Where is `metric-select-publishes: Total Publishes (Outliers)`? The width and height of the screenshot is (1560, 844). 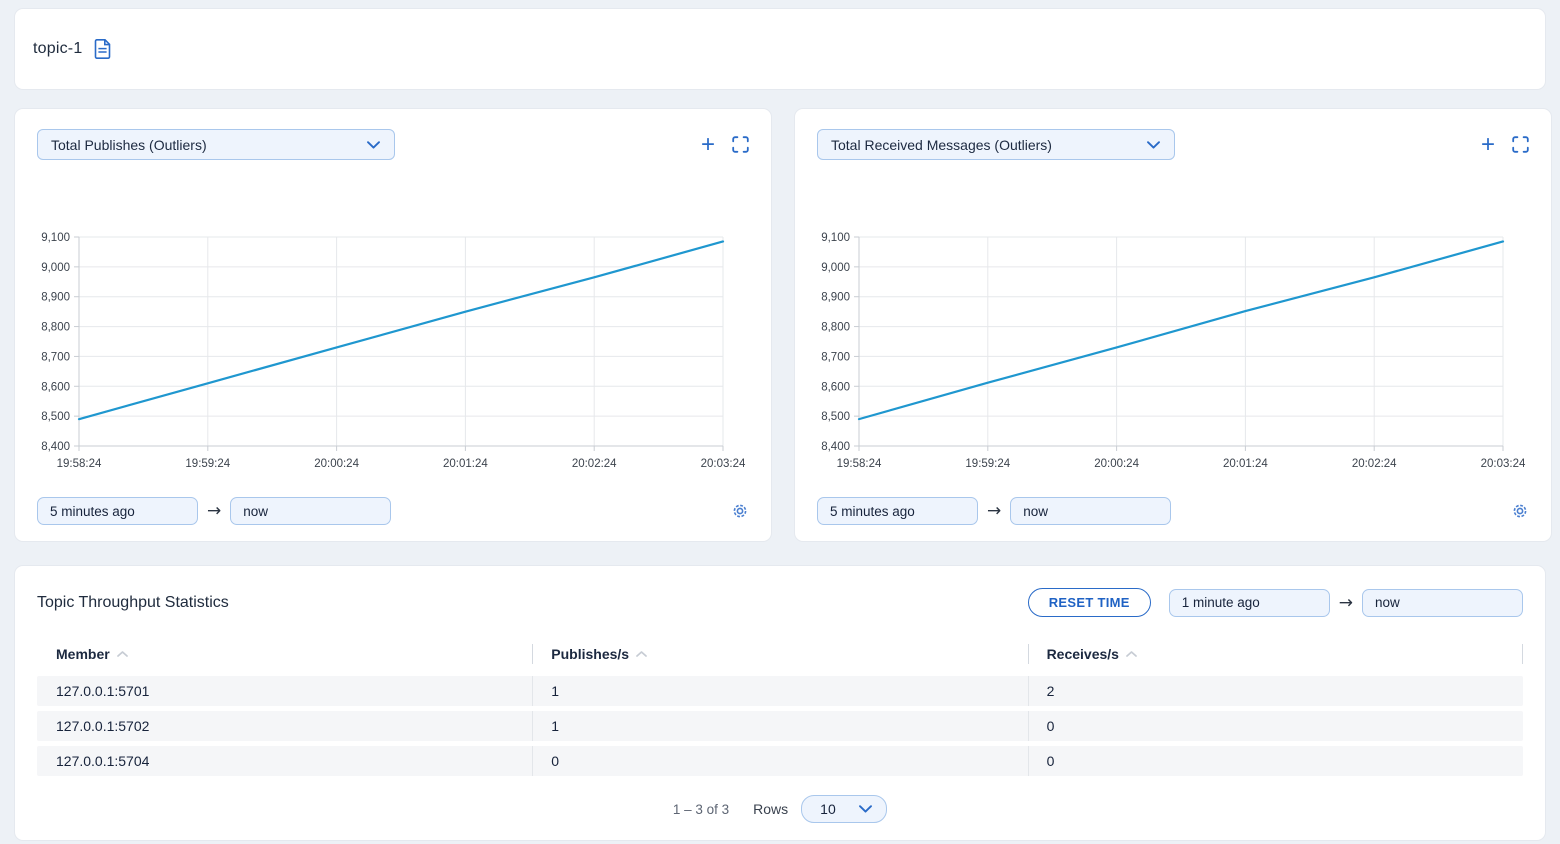
metric-select-publishes: Total Publishes (Outliers) is located at coordinates (216, 144).